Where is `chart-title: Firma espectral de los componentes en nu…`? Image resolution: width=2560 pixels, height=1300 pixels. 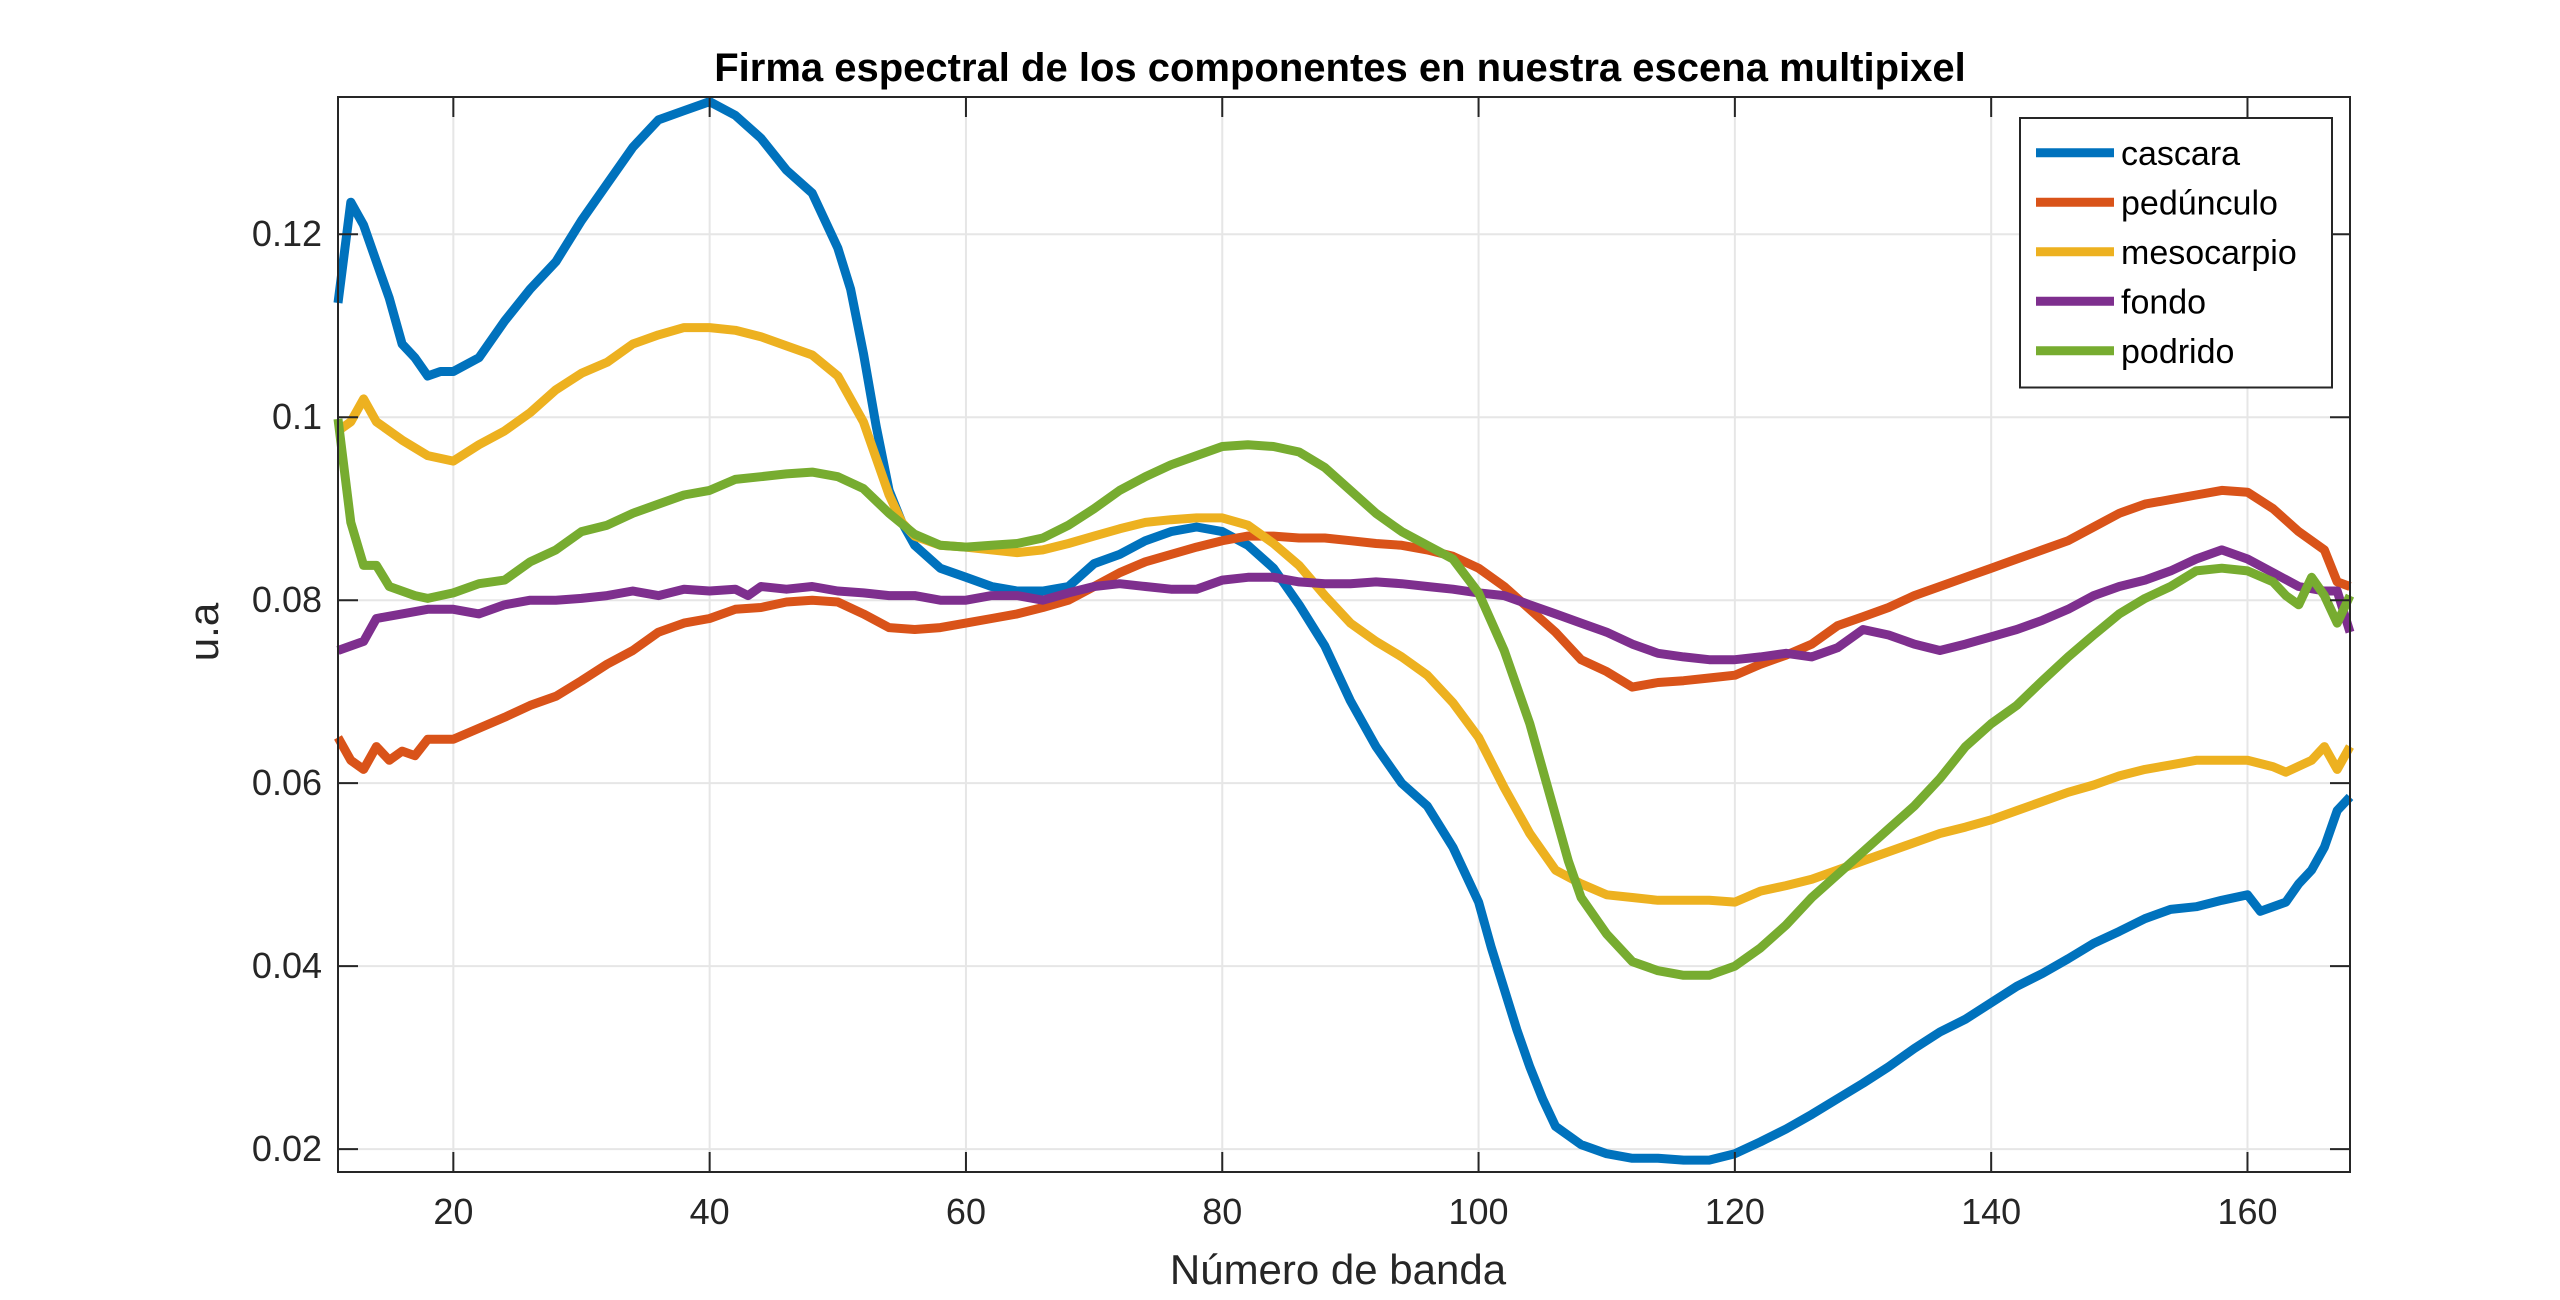
chart-title: Firma espectral de los componentes en nu… is located at coordinates (1340, 68).